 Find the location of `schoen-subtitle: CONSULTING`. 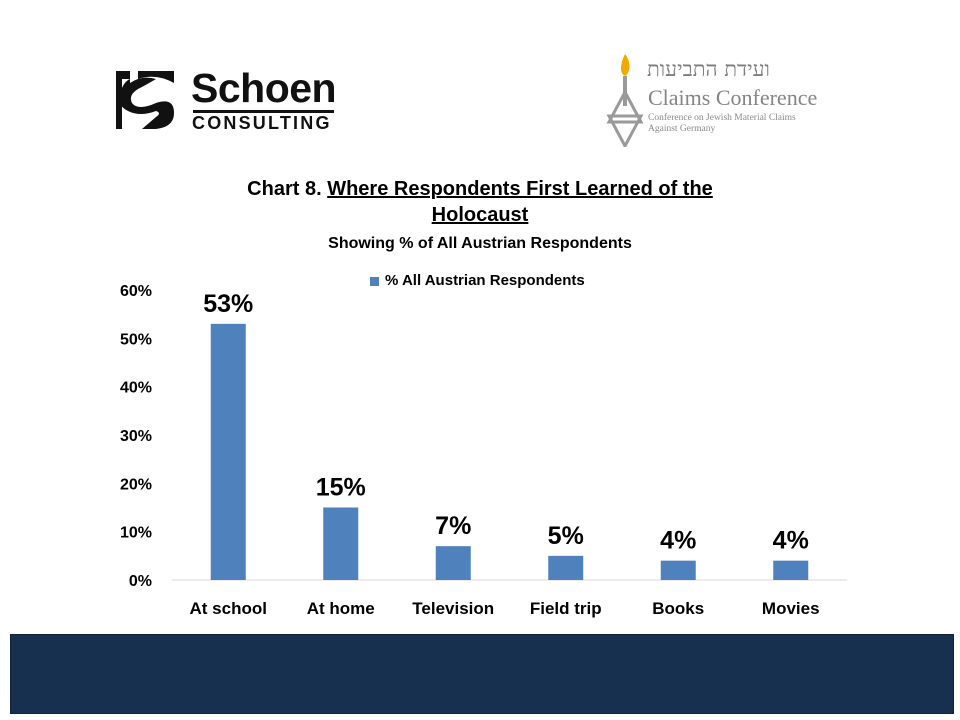

schoen-subtitle: CONSULTING is located at coordinates (262, 123).